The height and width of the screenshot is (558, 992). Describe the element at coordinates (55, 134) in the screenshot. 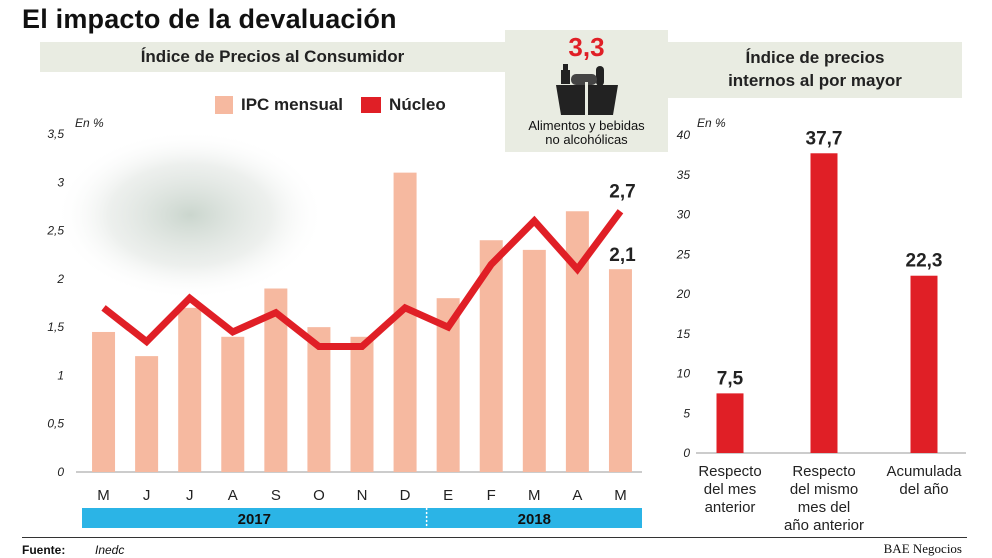

I see `left-y-tick-label: 3,5` at that location.